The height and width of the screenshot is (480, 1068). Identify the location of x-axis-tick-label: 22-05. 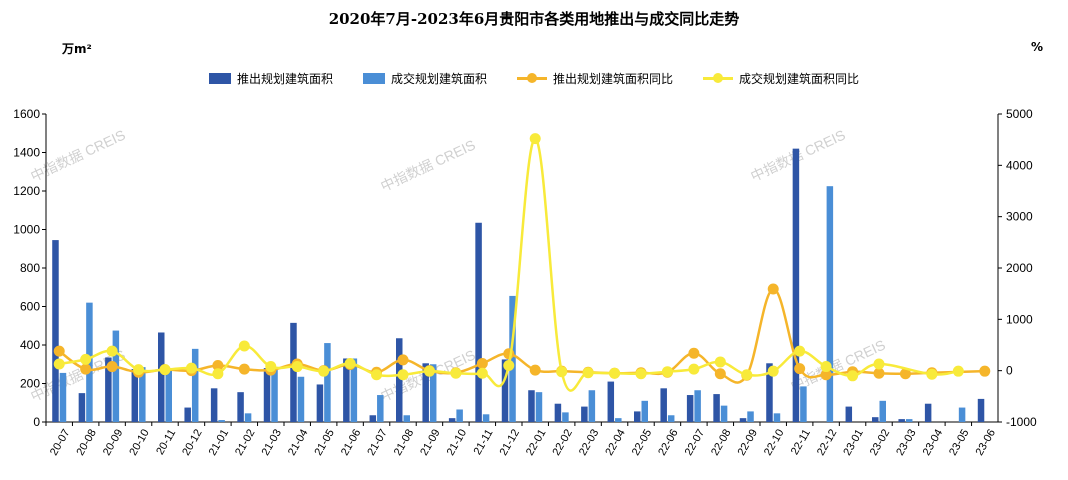
(642, 442).